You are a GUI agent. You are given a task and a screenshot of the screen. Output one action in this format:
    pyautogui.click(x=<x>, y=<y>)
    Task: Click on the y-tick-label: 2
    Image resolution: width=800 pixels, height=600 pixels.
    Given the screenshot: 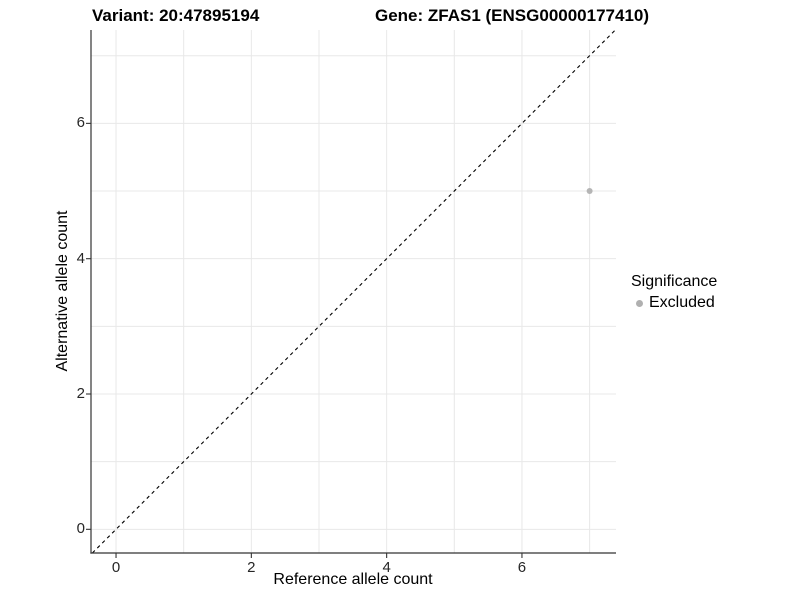 What is the action you would take?
    pyautogui.click(x=80, y=393)
    